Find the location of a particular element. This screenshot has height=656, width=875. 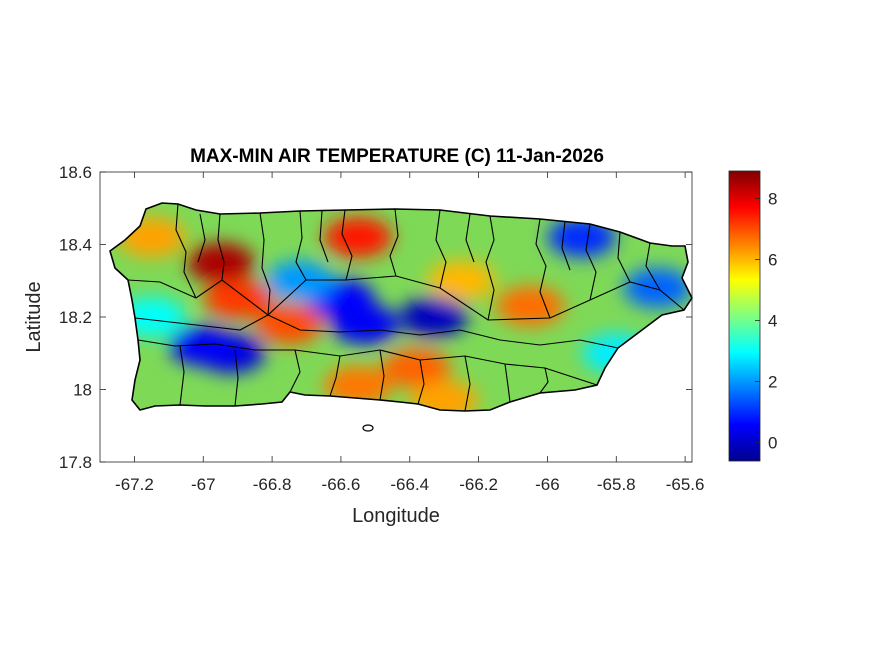

x-tick-label-4: -66.4 is located at coordinates (409, 484).